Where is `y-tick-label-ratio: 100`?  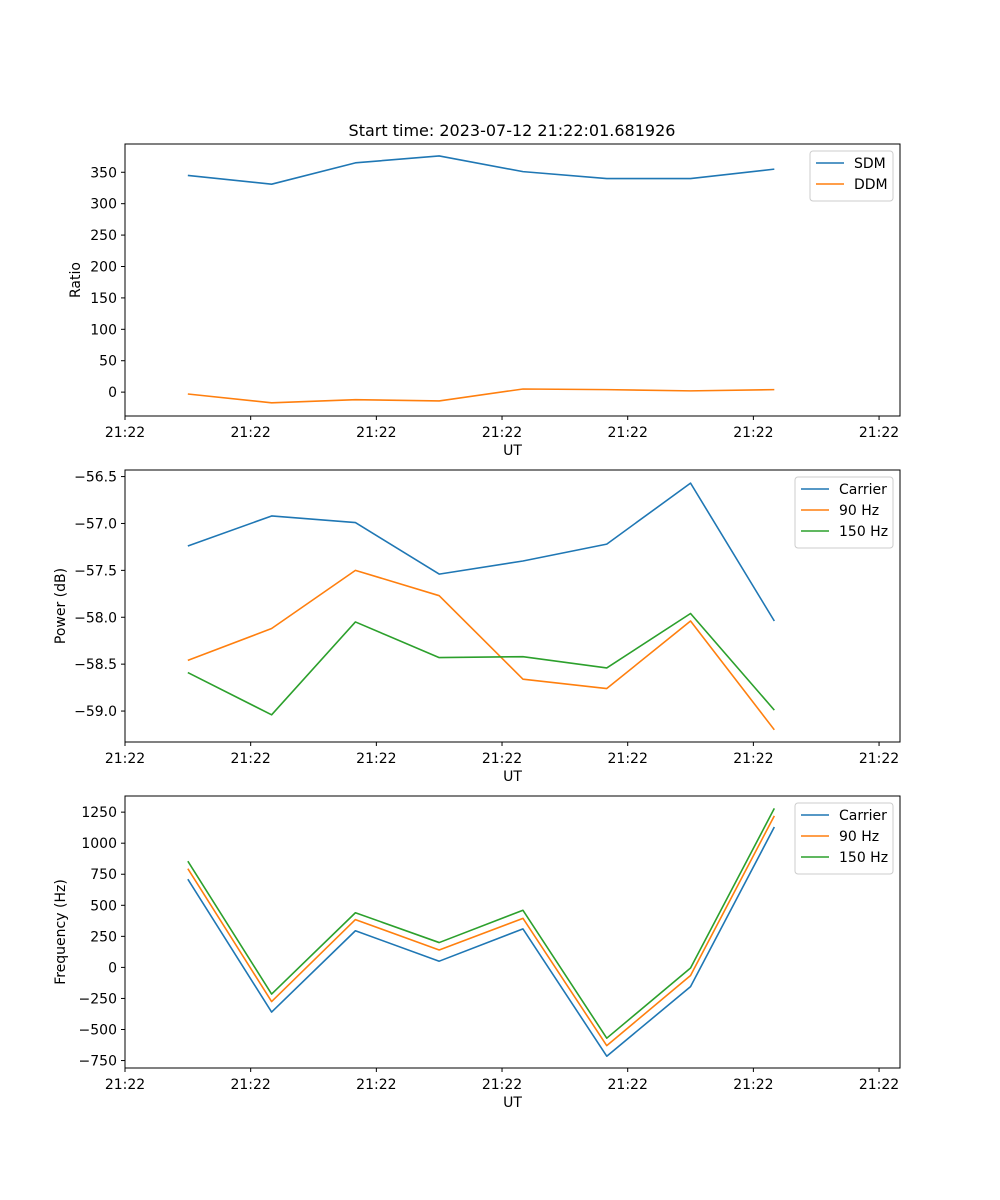
y-tick-label-ratio: 100 is located at coordinates (103, 330).